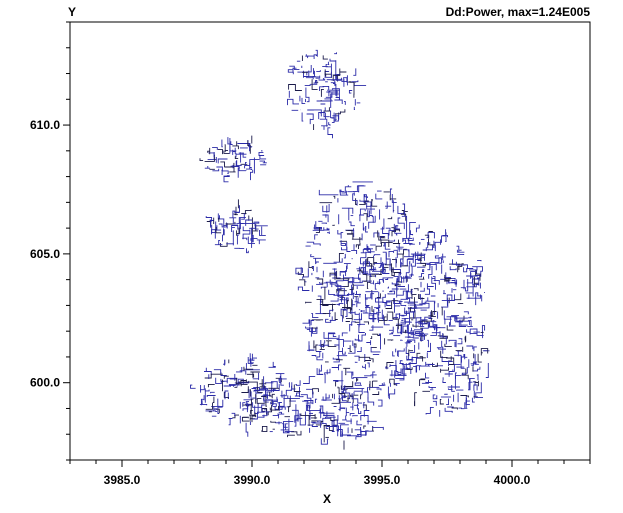 This screenshot has width=623, height=513. What do you see at coordinates (45, 254) in the screenshot?
I see `y-tick-label: 605.0` at bounding box center [45, 254].